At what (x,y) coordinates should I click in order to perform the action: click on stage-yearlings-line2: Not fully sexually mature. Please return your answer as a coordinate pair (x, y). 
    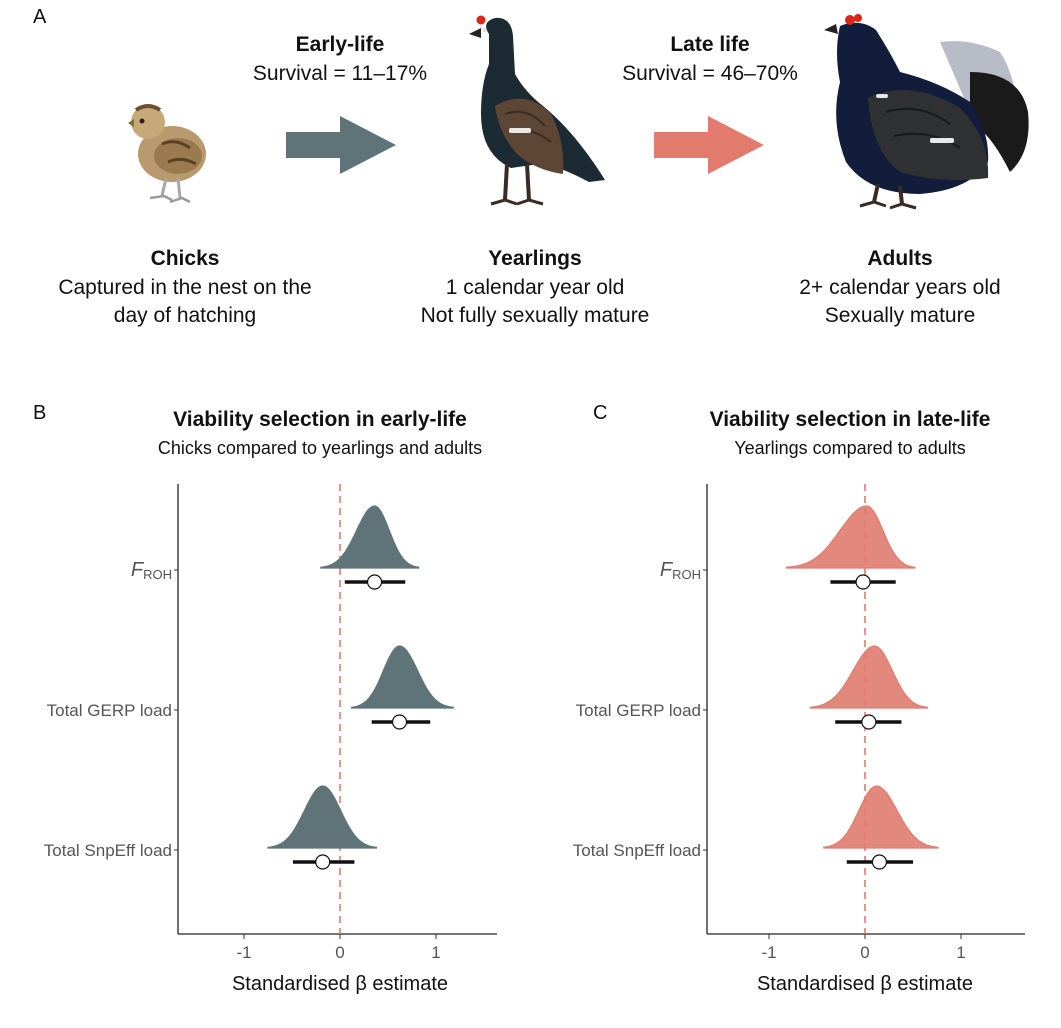
    Looking at the image, I should click on (535, 315).